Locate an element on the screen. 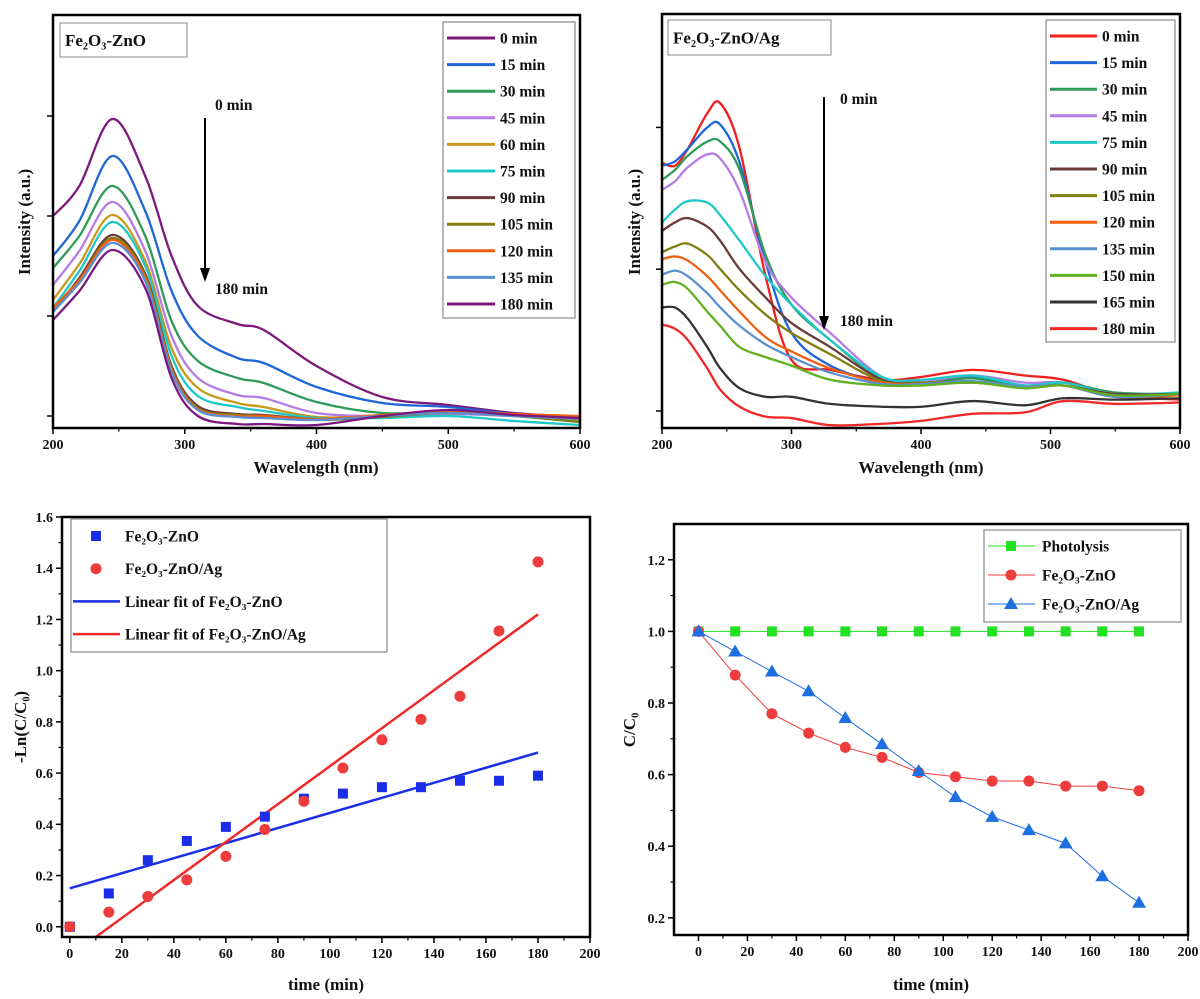 The image size is (1200, 999). y-tick-label: 0.4 is located at coordinates (657, 847).